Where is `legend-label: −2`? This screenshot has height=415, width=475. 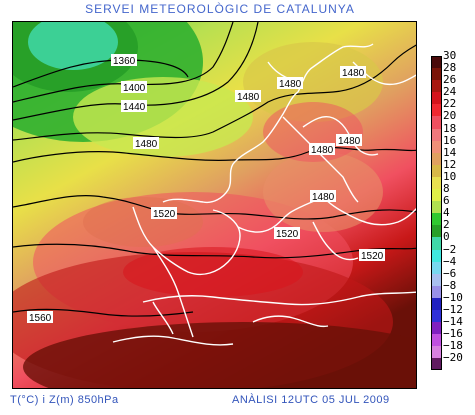
legend-label: −2 is located at coordinates (450, 249).